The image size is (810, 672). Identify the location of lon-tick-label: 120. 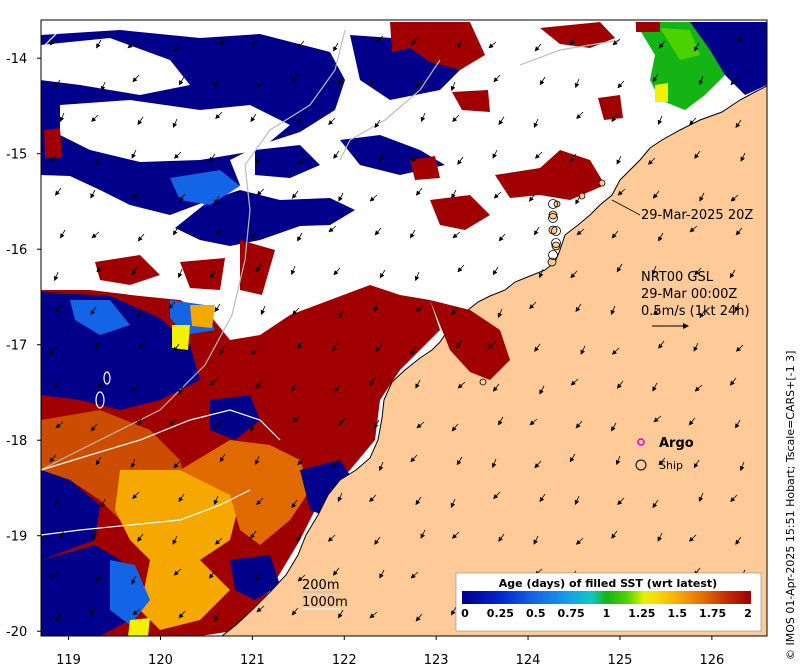
(160, 660).